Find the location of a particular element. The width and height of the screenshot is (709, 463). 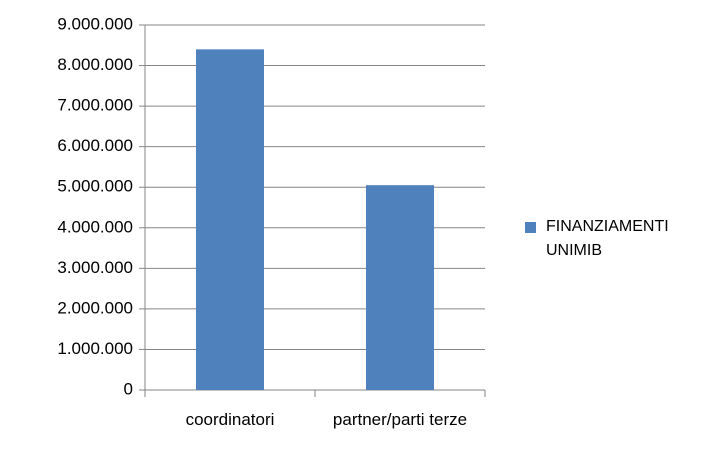

x-tick-label: partner/parti terze is located at coordinates (400, 419).